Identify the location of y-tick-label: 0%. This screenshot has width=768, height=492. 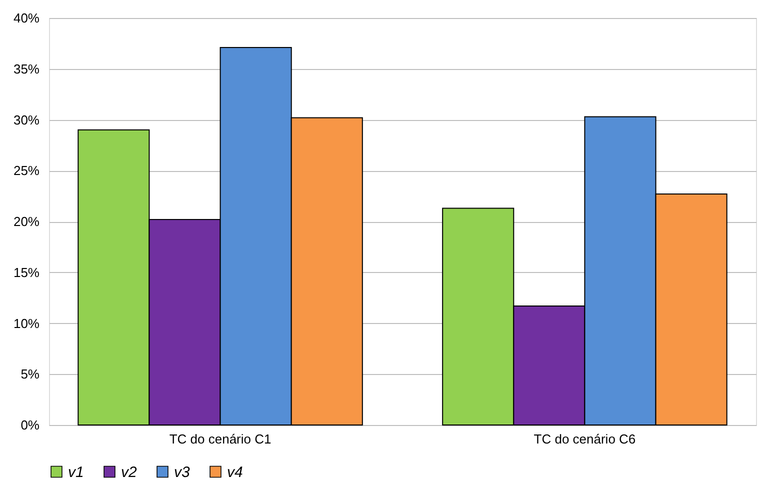
(30, 425).